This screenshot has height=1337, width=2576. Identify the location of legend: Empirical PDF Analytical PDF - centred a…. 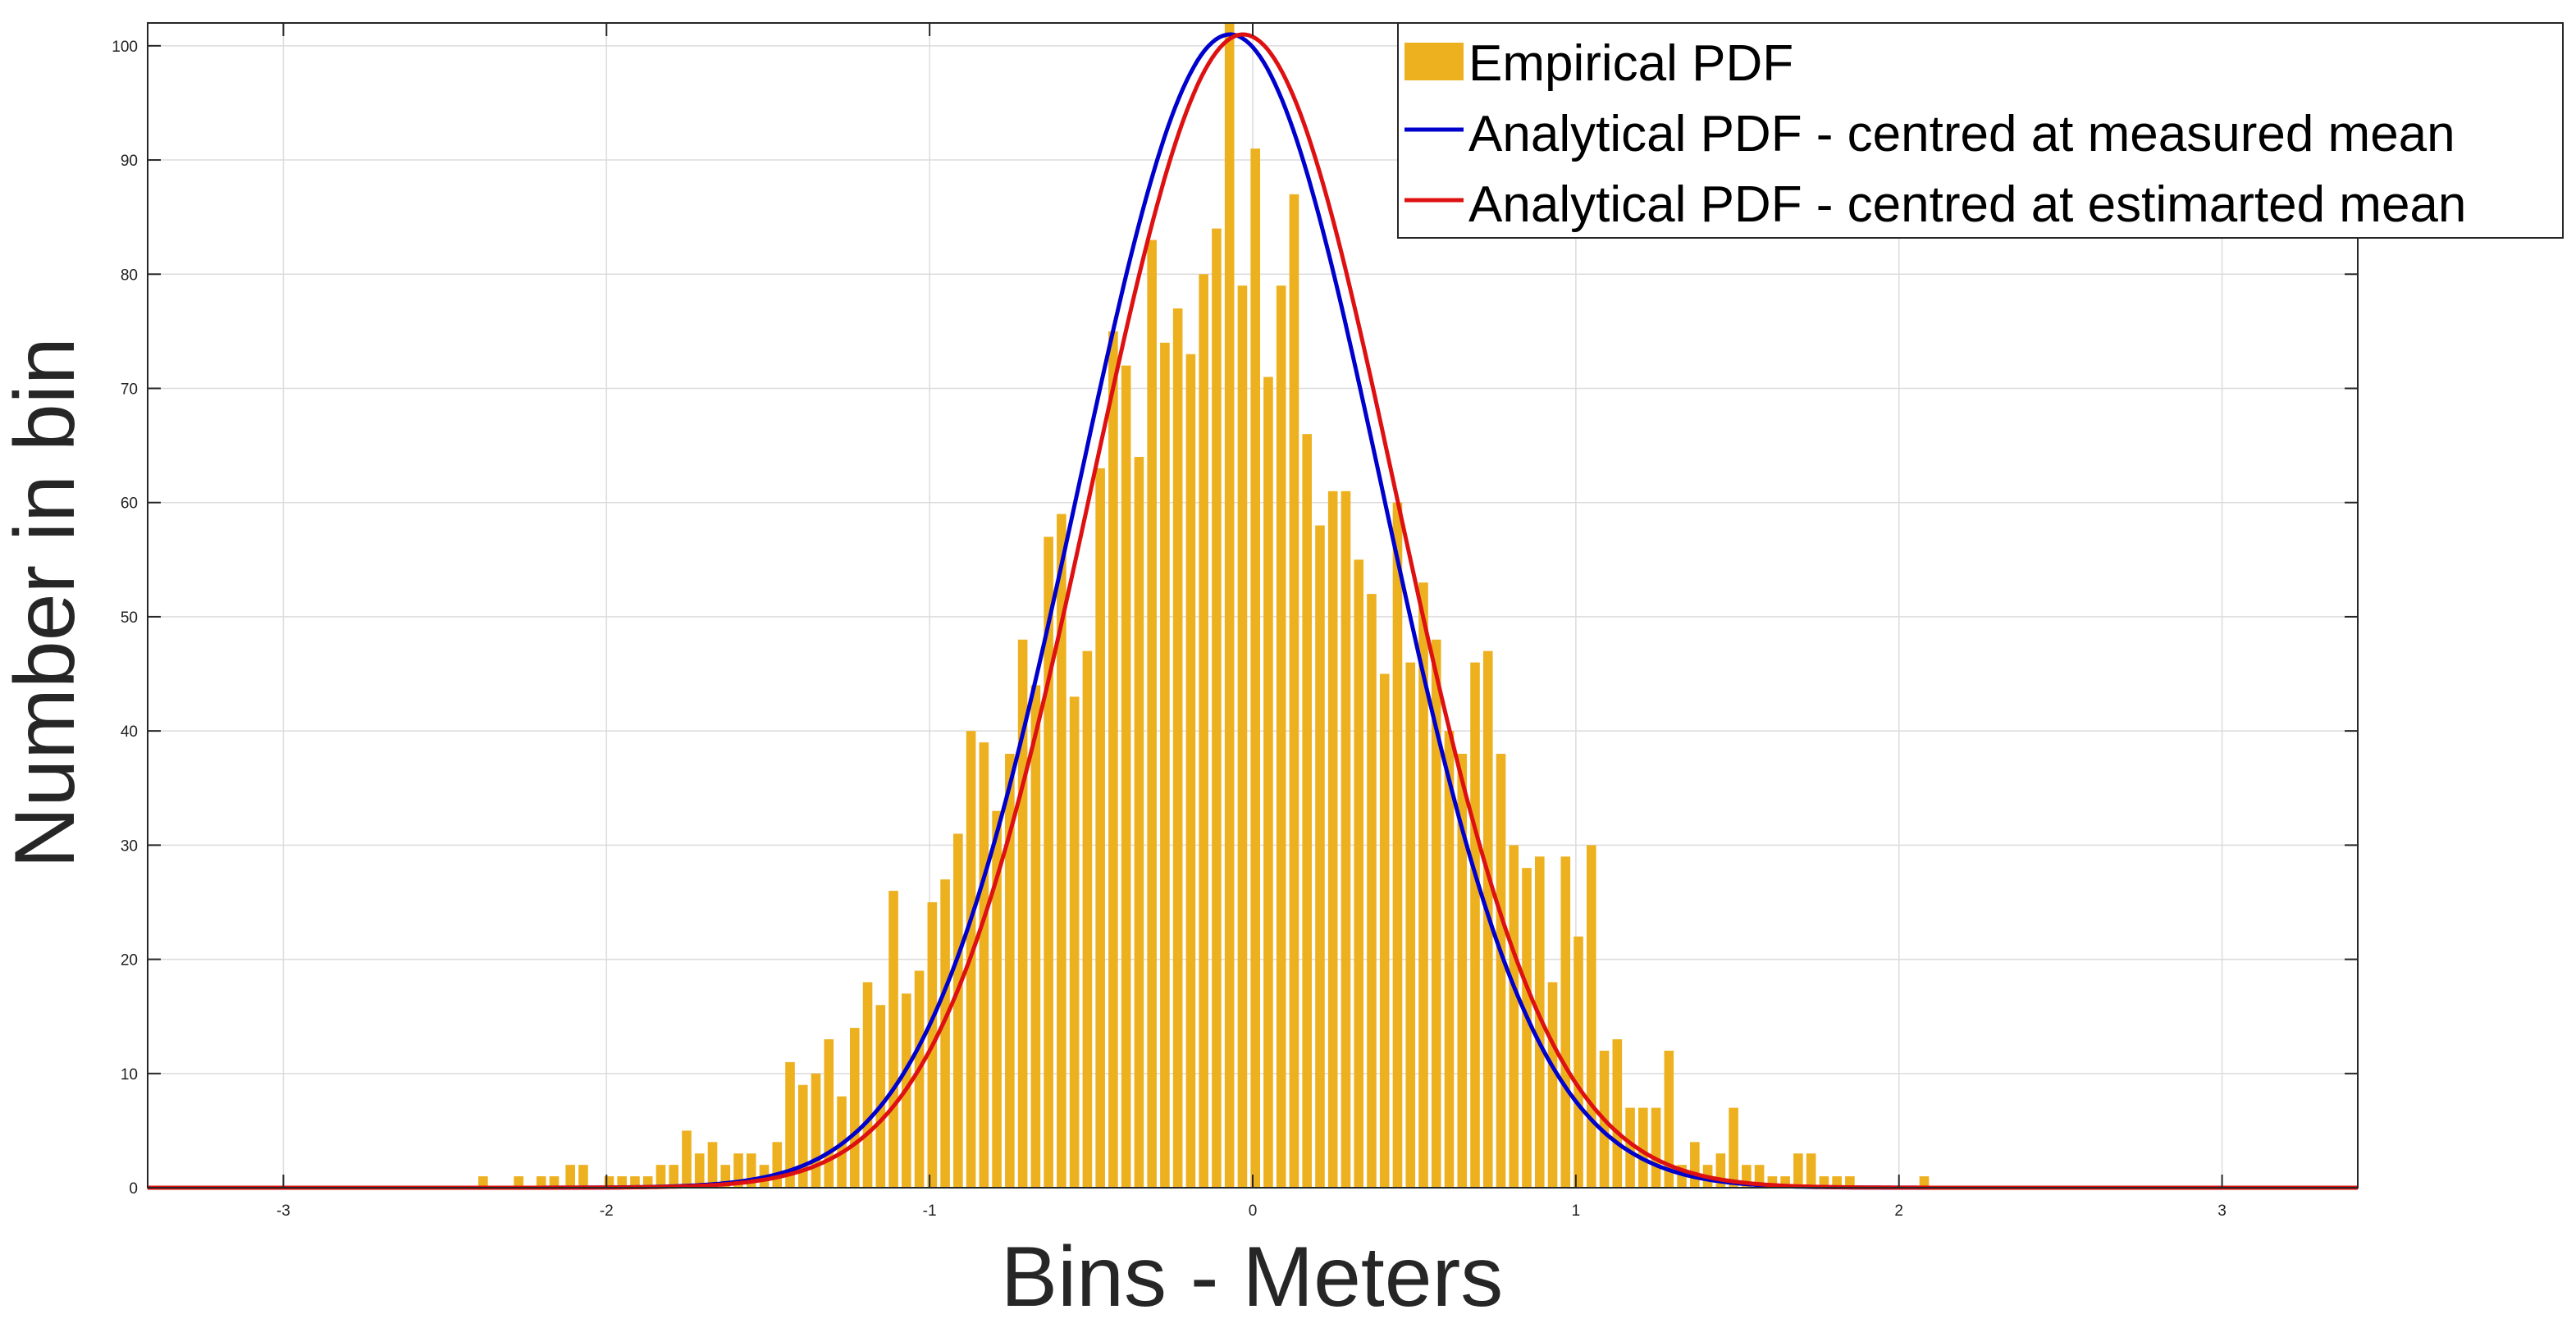
(1981, 130).